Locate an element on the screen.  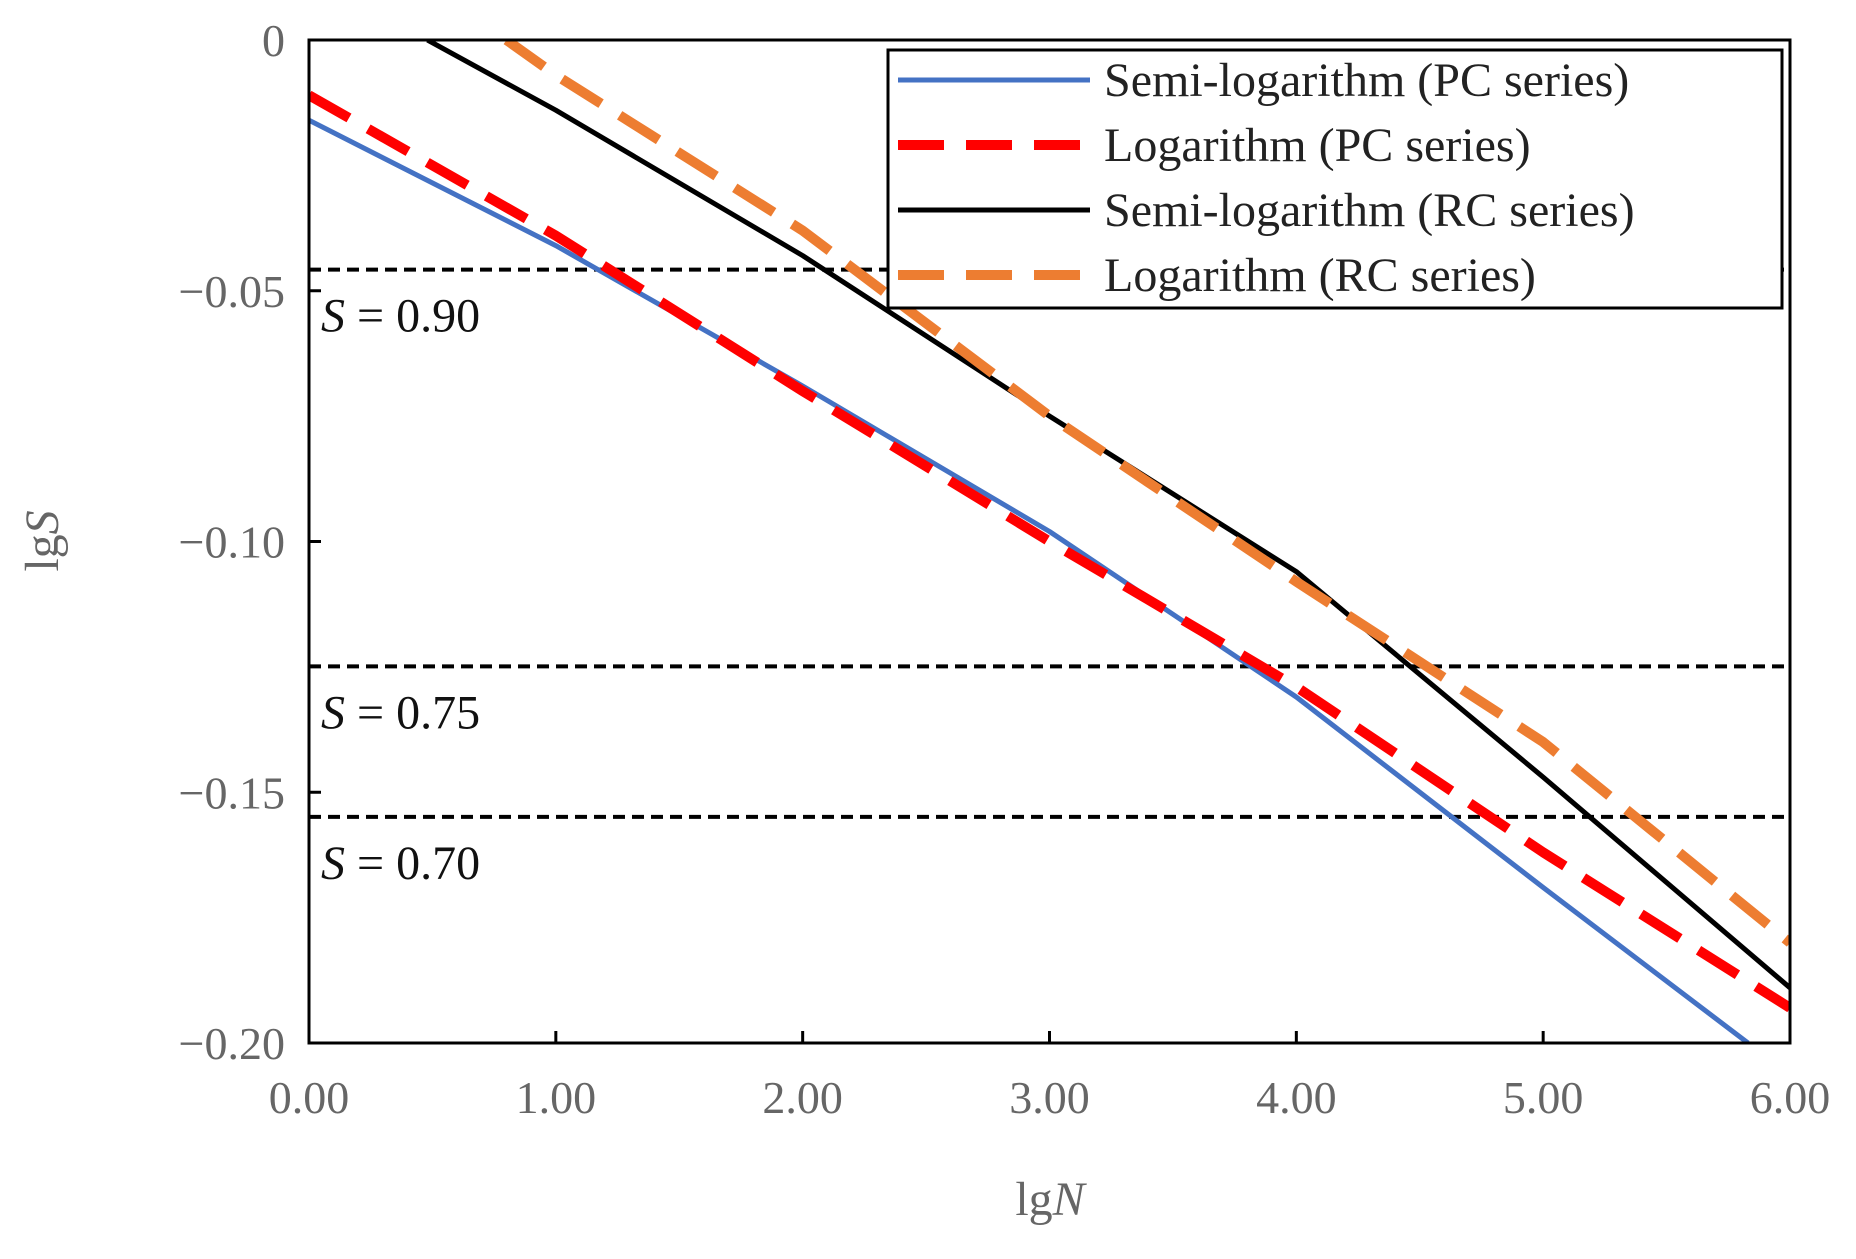
reference-label-1: S = 0.75 is located at coordinates (400, 712).